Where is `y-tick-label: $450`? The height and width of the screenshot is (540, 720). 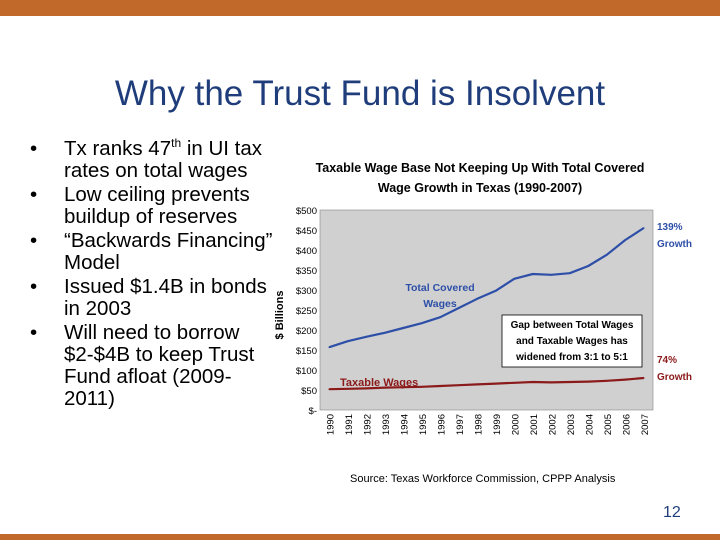
y-tick-label: $450 is located at coordinates (306, 231).